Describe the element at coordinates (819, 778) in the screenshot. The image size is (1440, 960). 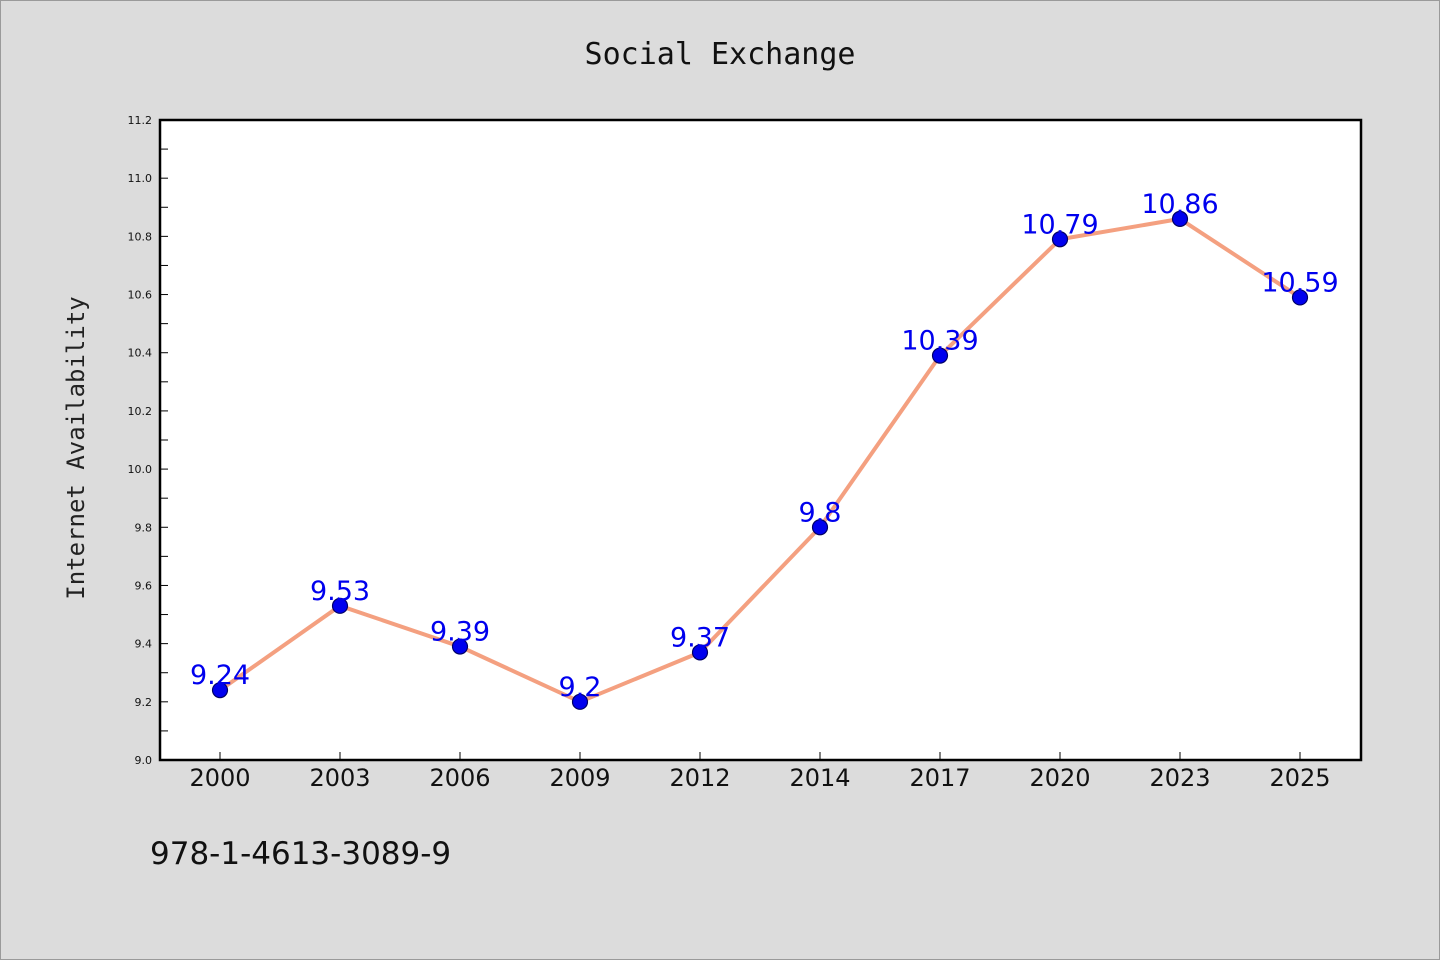
I see `x-tick-label: 2014` at that location.